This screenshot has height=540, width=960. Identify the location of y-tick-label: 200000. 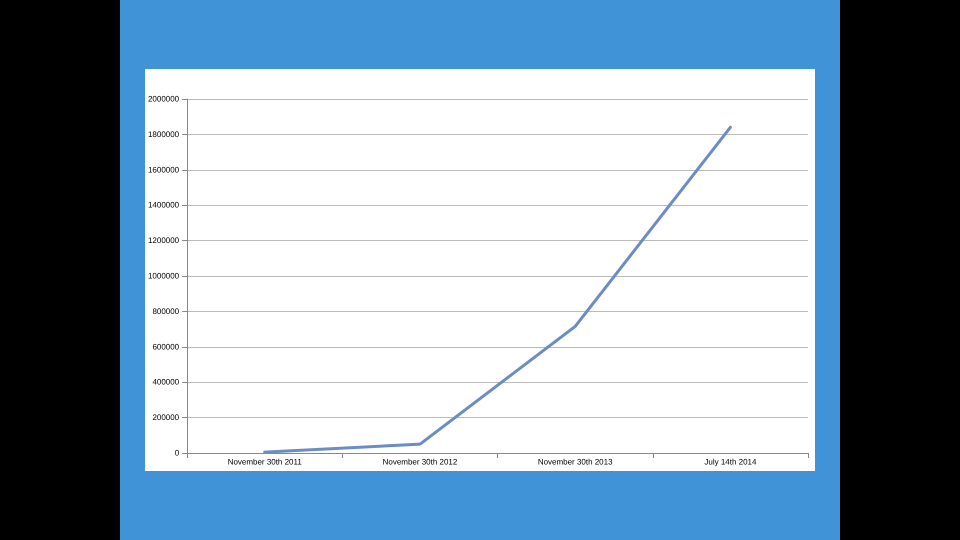
(166, 417).